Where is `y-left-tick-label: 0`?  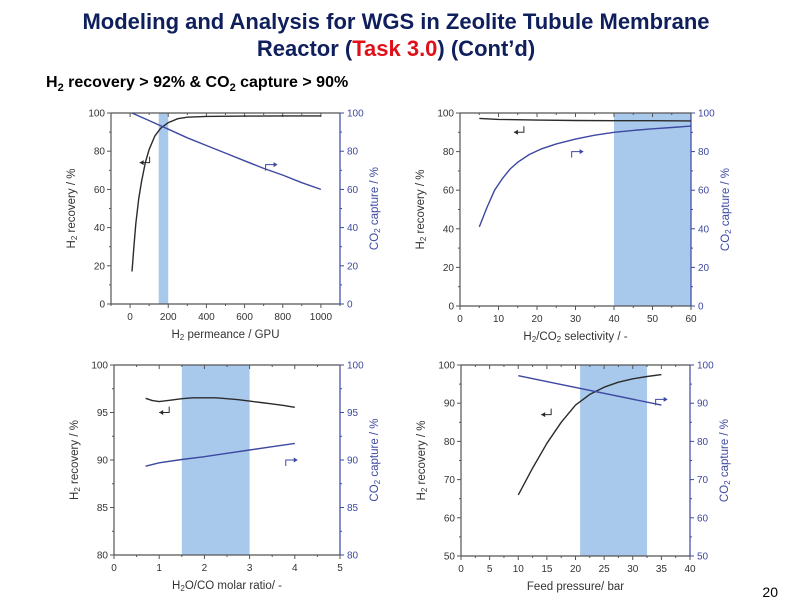
y-left-tick-label: 0 is located at coordinates (102, 305).